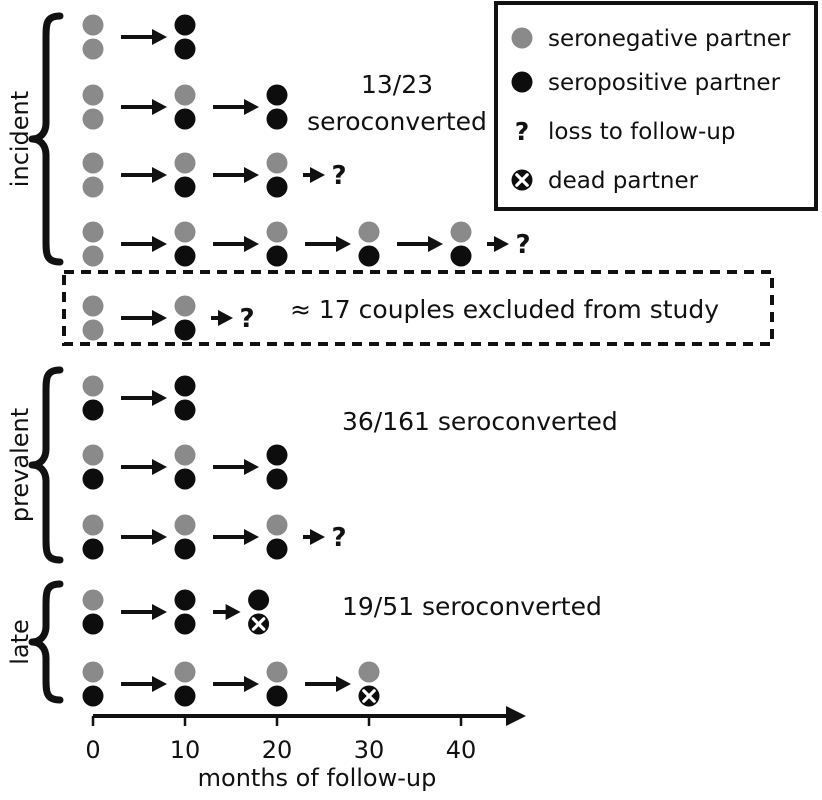  What do you see at coordinates (20, 465) in the screenshot?
I see `group-label-prevalent: prevalent` at bounding box center [20, 465].